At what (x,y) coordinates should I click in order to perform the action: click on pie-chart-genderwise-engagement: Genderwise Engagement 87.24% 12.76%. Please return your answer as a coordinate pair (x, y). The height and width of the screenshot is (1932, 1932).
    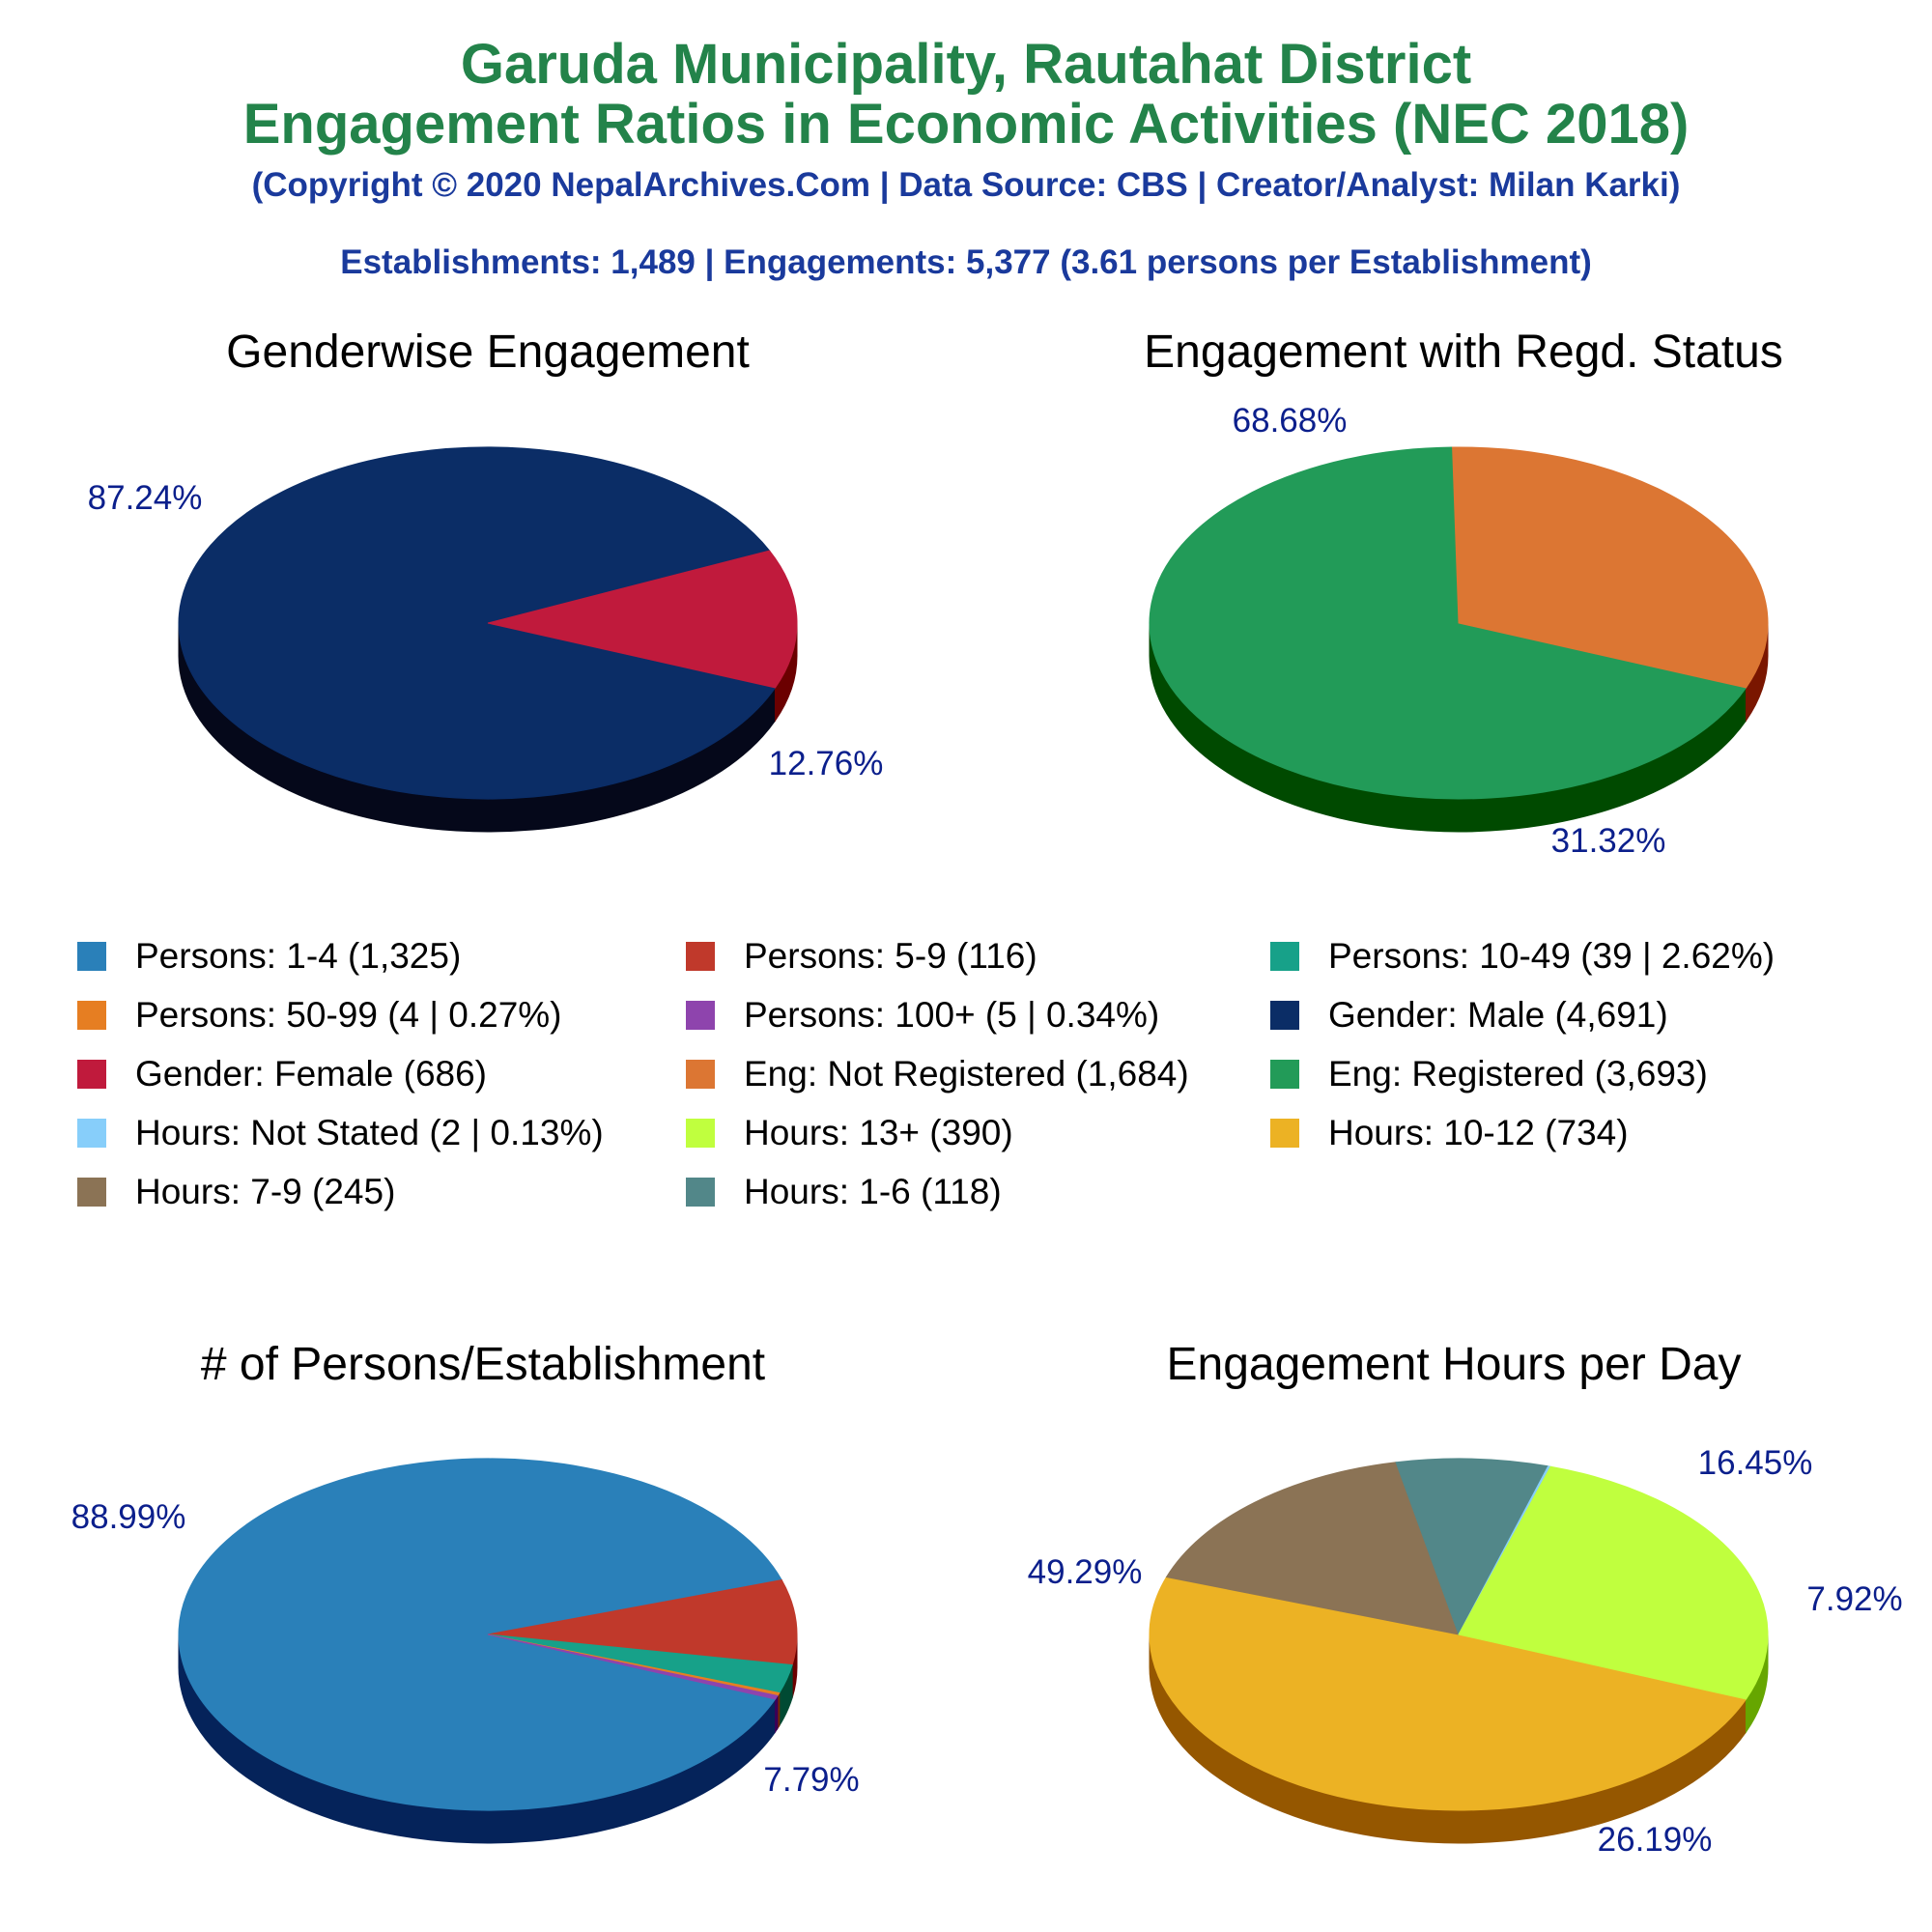
    Looking at the image, I should click on (486, 580).